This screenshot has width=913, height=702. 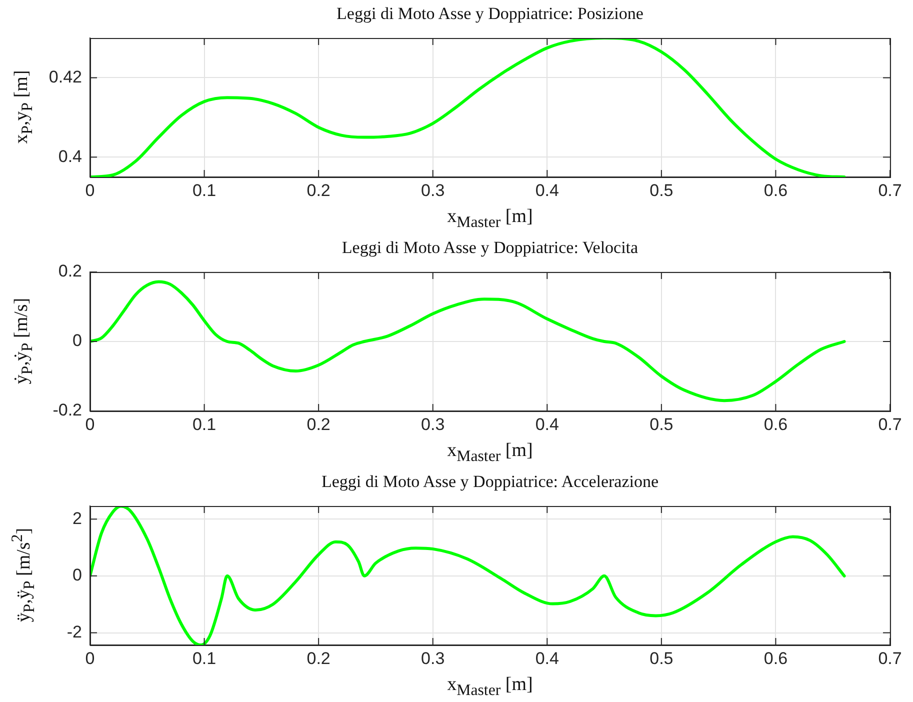 I want to click on chart-title: Leggi di Moto Asse y Doppiatrice: Velocita, so click(x=490, y=248).